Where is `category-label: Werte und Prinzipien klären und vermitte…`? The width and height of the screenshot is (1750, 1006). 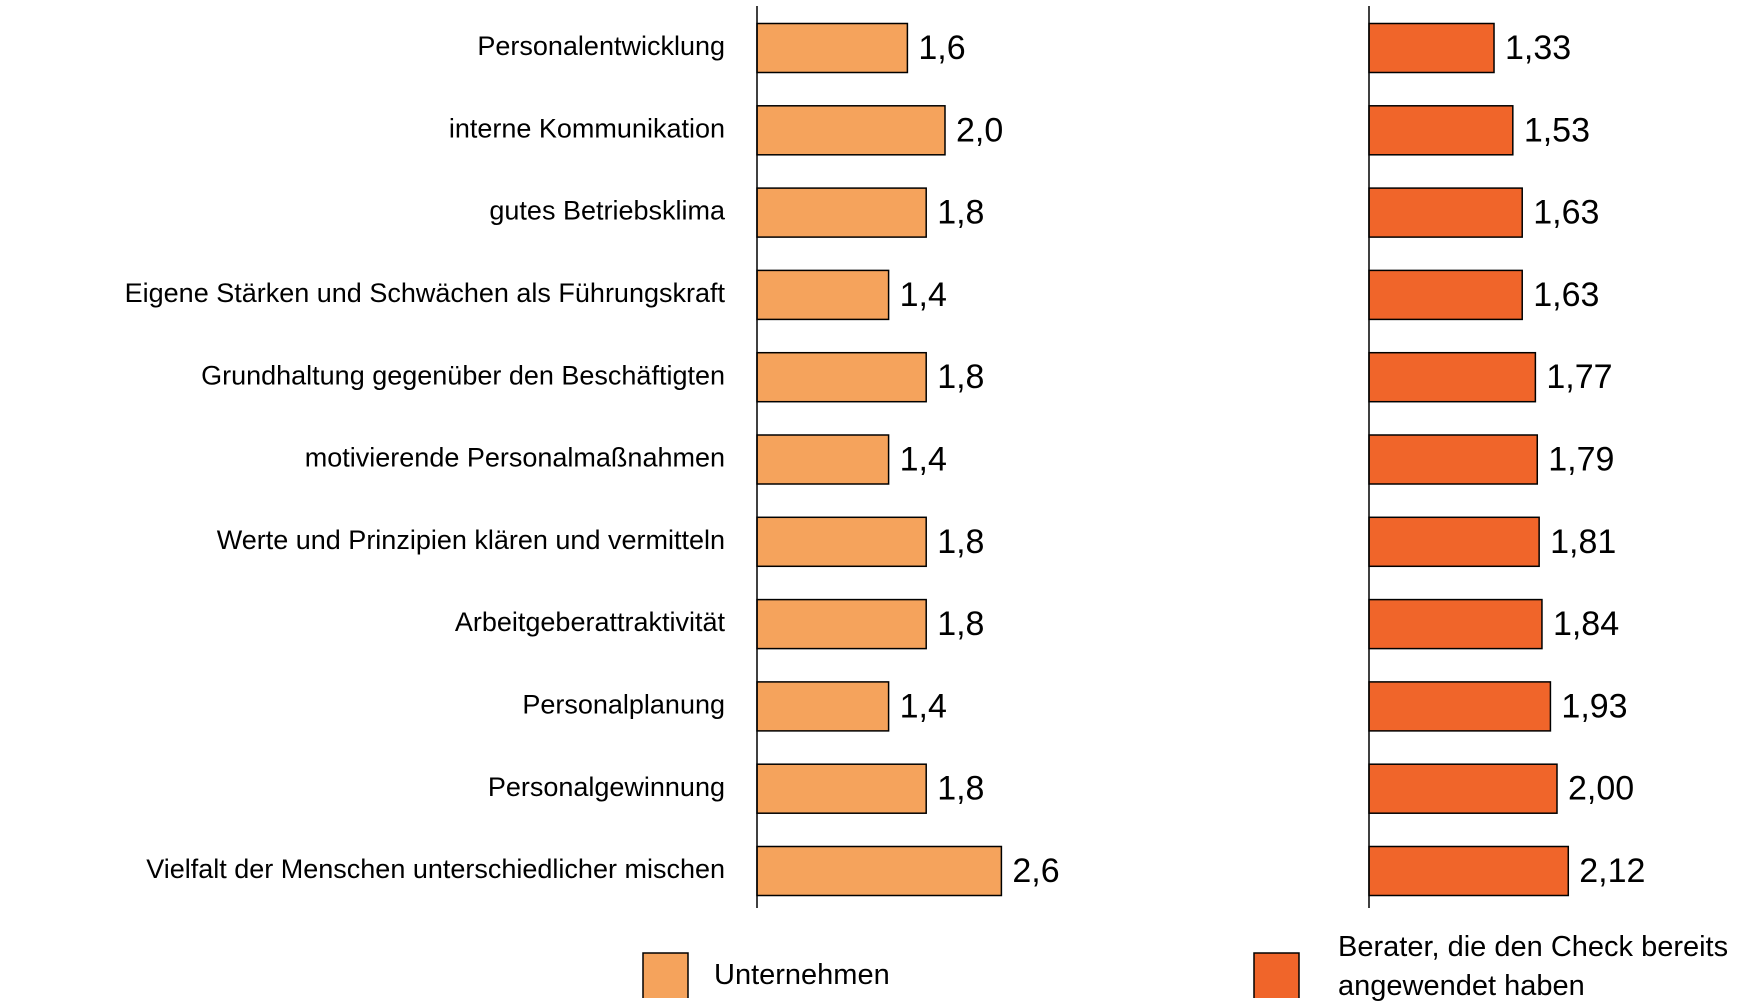
category-label: Werte und Prinzipien klären und vermitte… is located at coordinates (471, 540).